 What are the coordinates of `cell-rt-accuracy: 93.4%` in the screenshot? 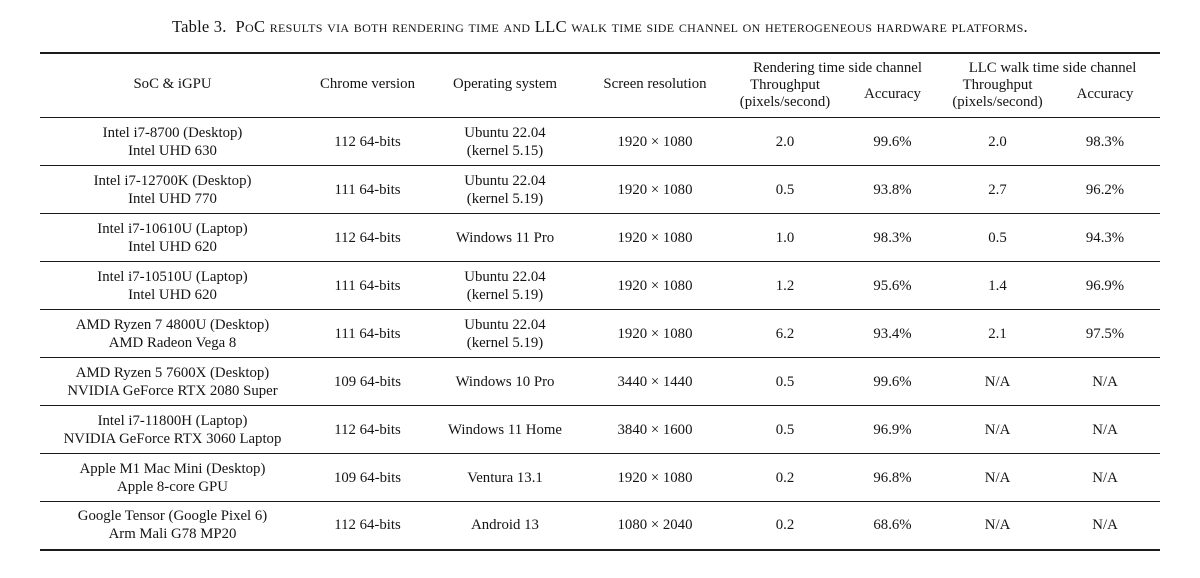 It's located at (892, 333).